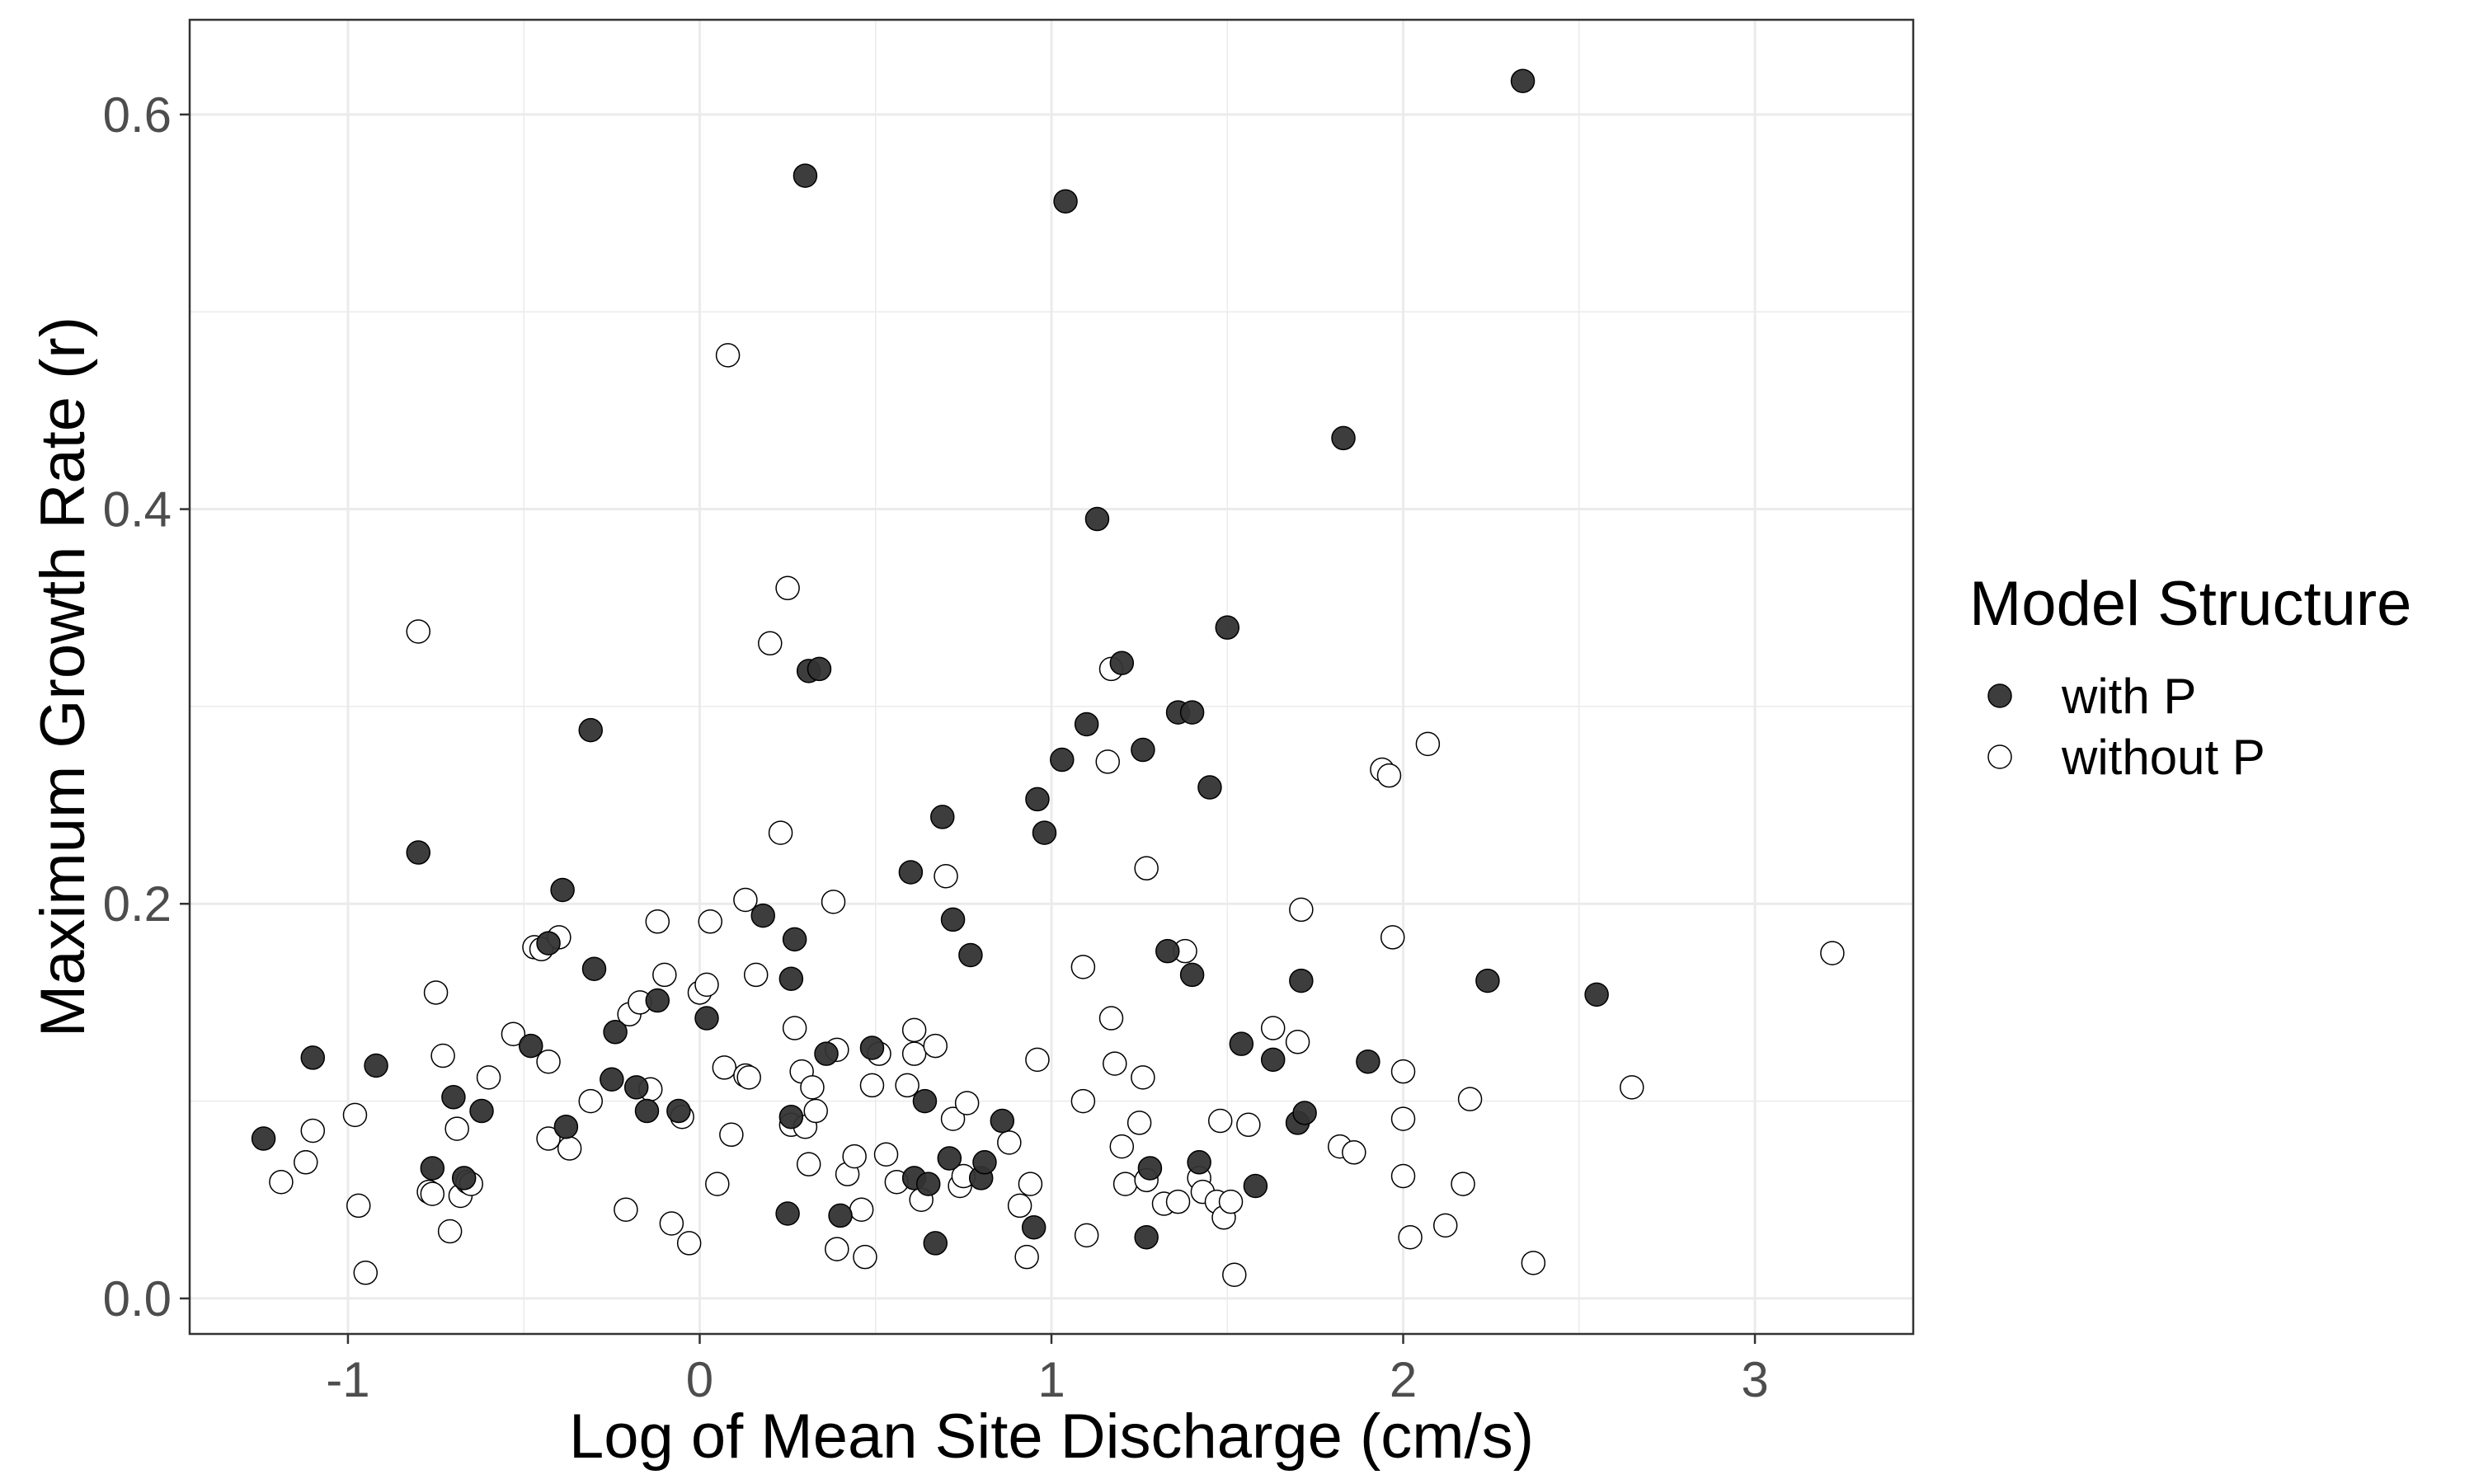  I want to click on x-tick-label: 2, so click(1403, 1379).